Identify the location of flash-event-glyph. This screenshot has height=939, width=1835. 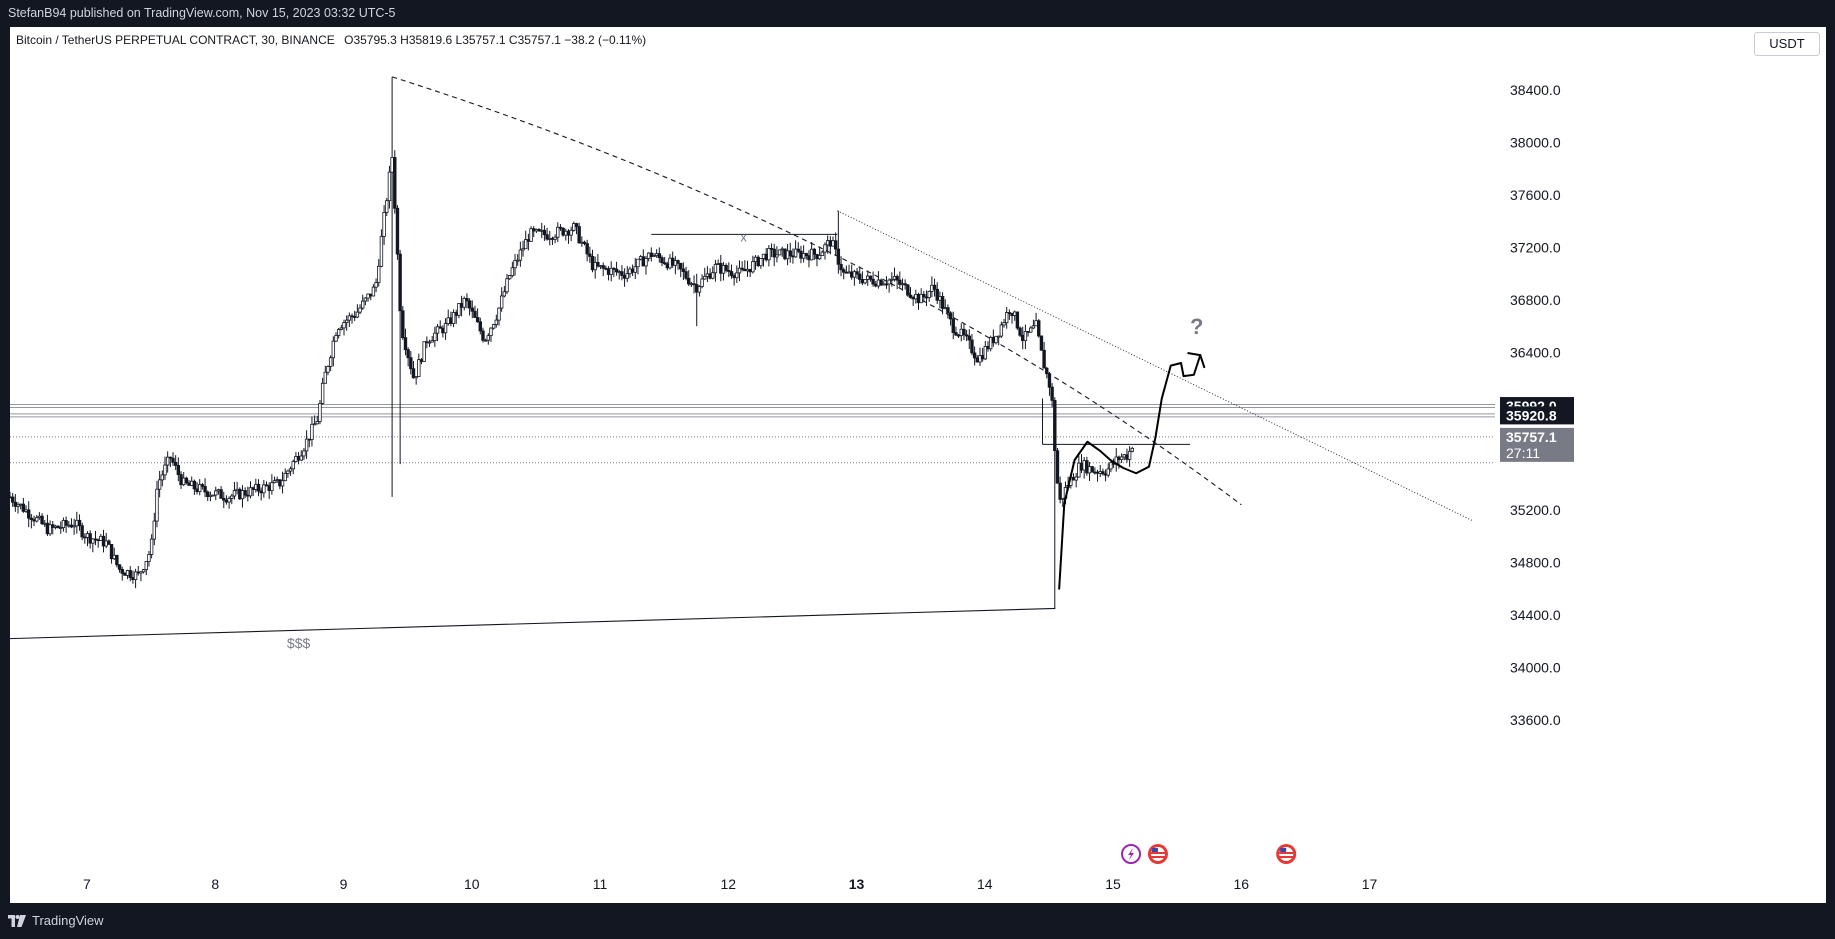
(1131, 854).